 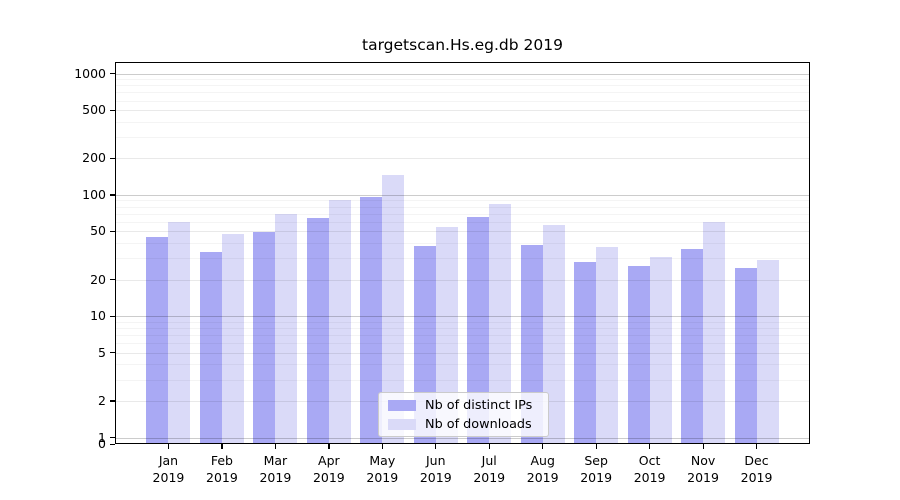 I want to click on y-tick-label-500: 500, so click(x=94, y=110).